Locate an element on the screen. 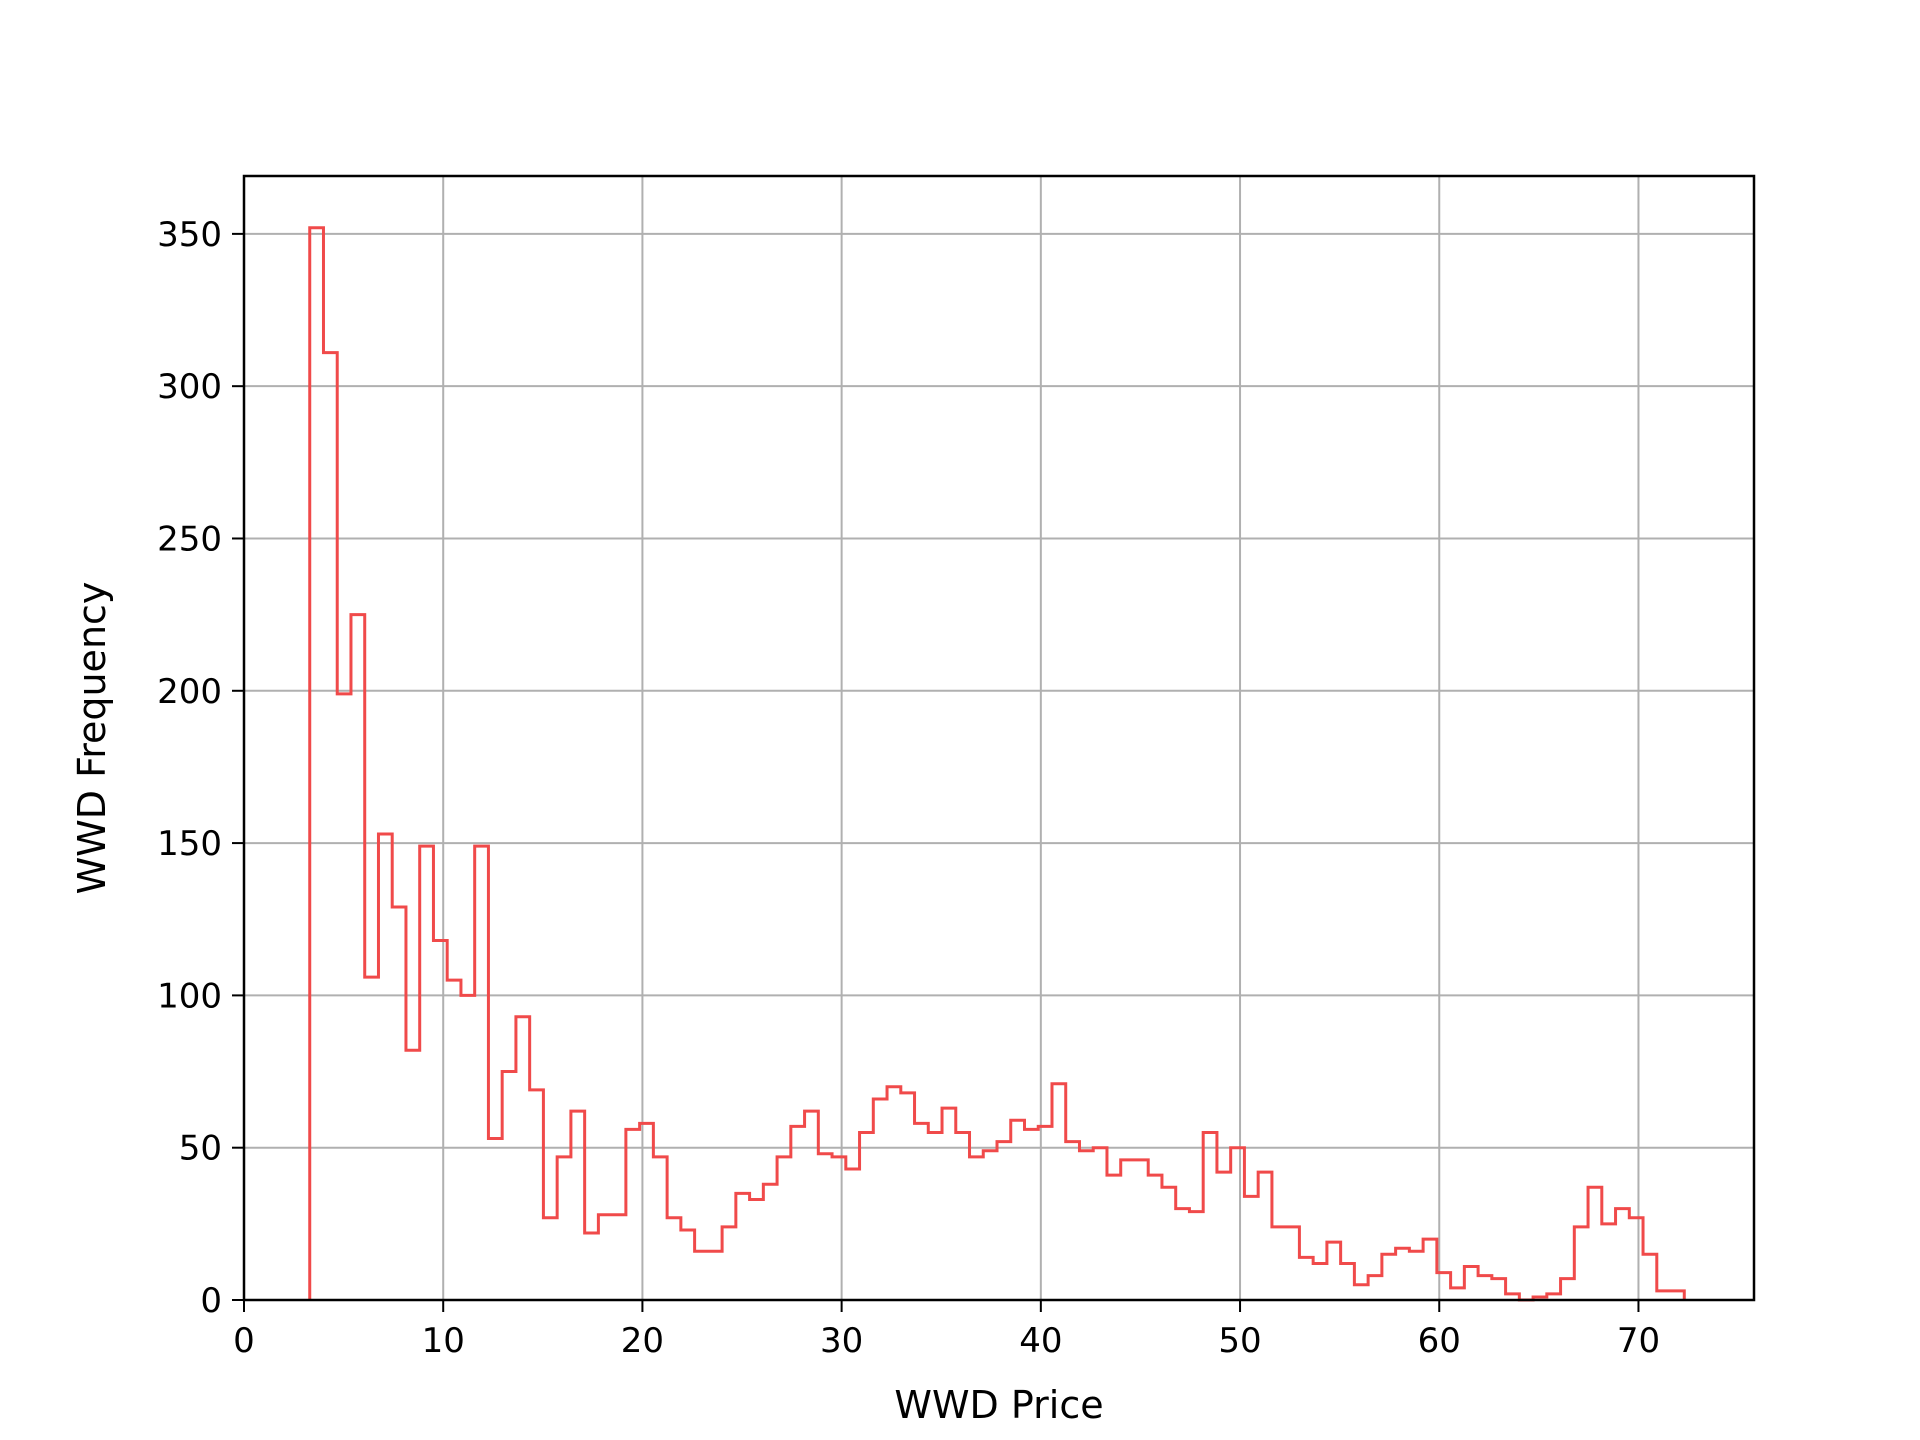  y-tick-label: 350 is located at coordinates (189, 235).